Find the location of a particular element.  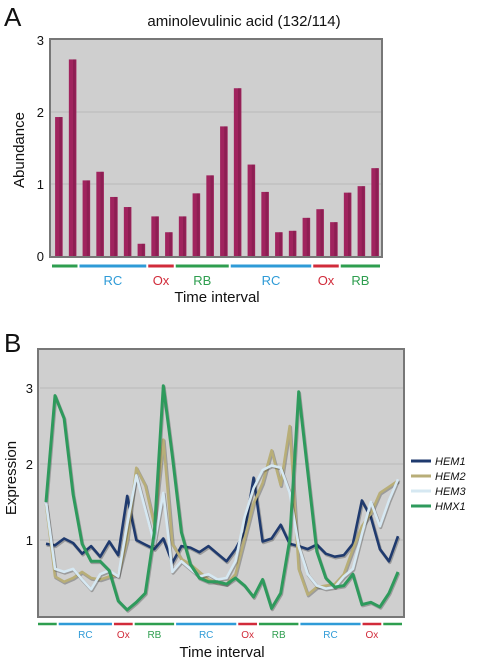

chart-a-y-tick-label: 3 is located at coordinates (40, 40).